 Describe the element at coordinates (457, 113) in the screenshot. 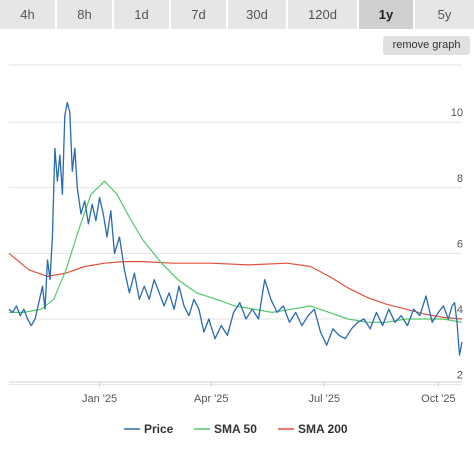

I see `y-tick-label: 10` at that location.